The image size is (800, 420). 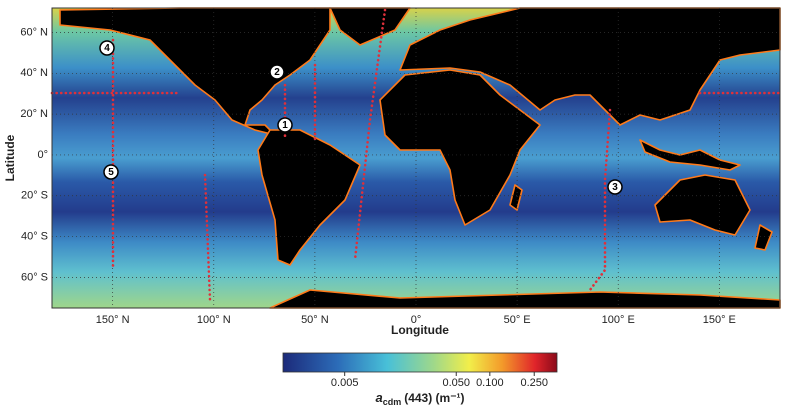 What do you see at coordinates (490, 383) in the screenshot?
I see `colorbar-tick-label: 0.100` at bounding box center [490, 383].